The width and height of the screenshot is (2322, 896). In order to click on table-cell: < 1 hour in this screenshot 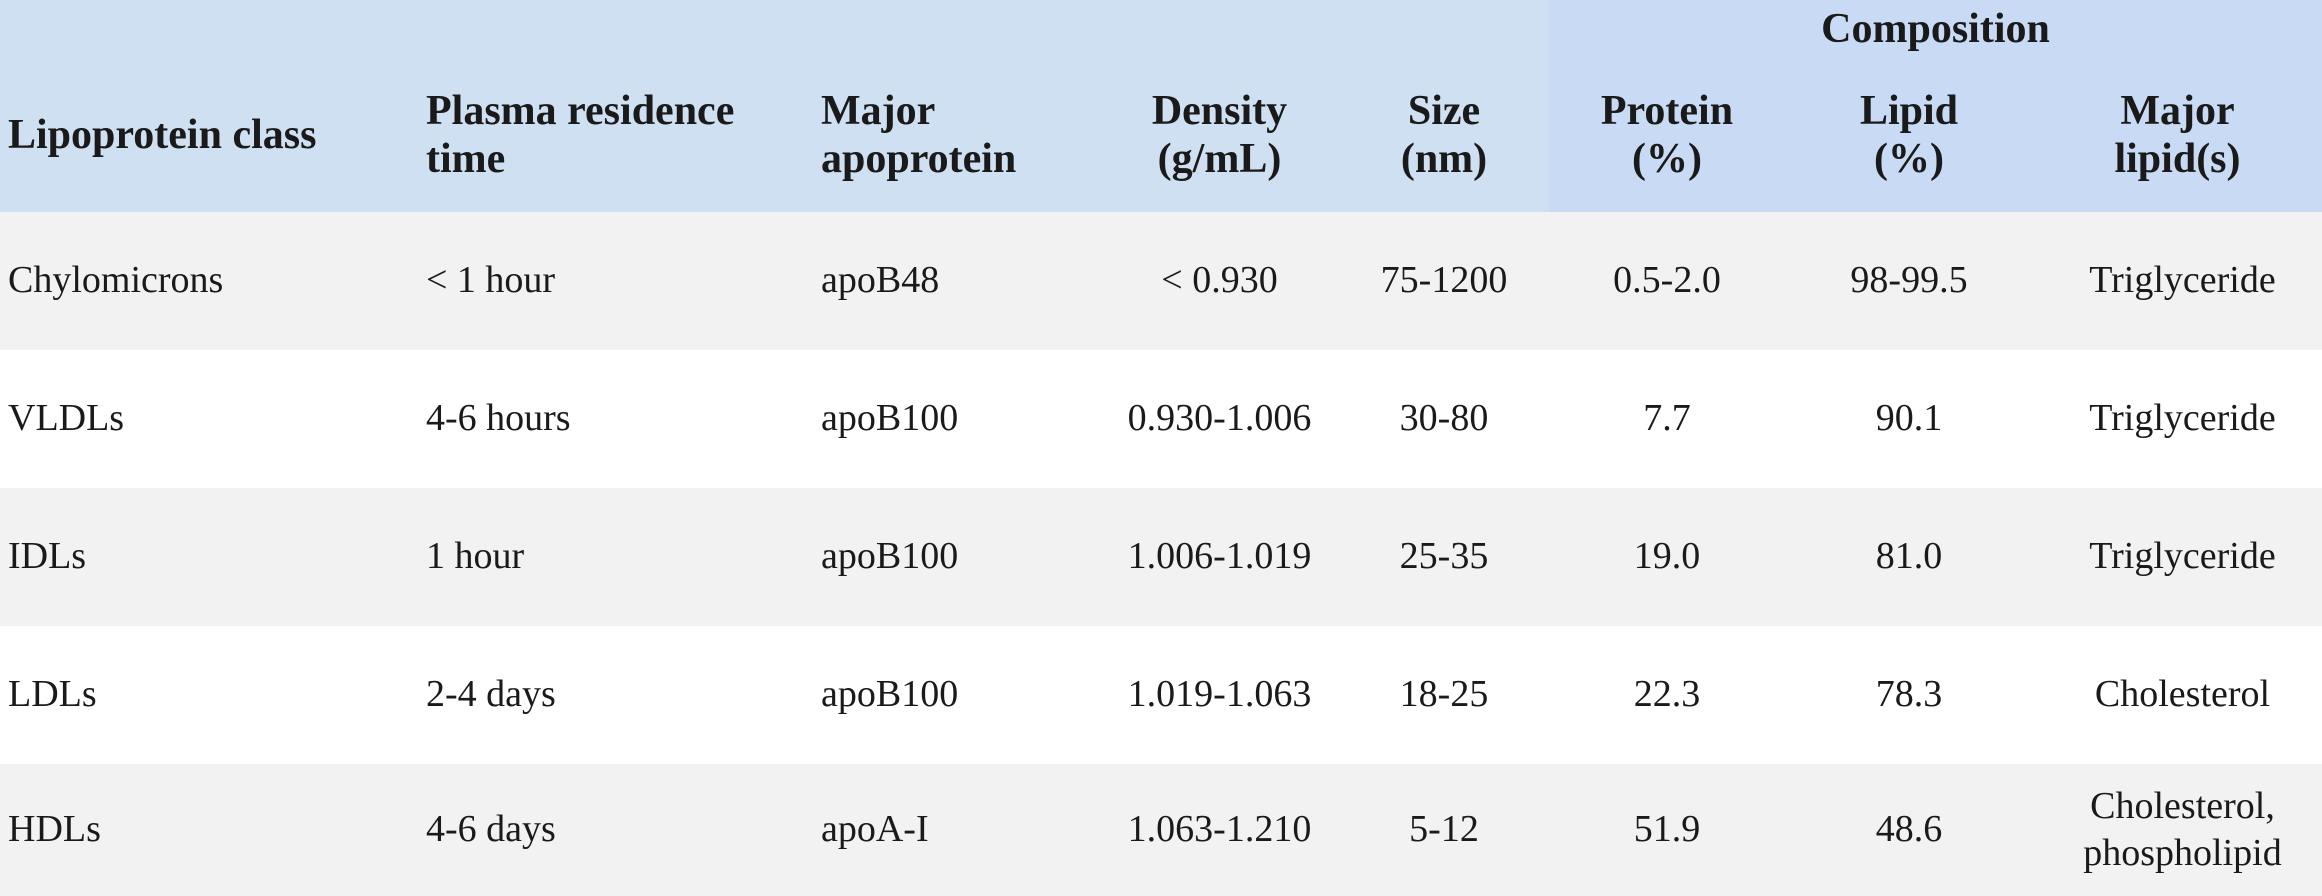, I will do `click(491, 280)`.